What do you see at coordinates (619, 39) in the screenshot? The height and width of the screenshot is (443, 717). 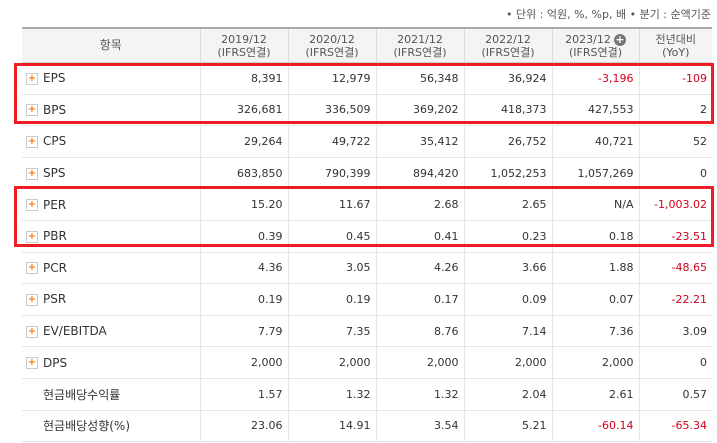 I see `add-column-icon: +` at bounding box center [619, 39].